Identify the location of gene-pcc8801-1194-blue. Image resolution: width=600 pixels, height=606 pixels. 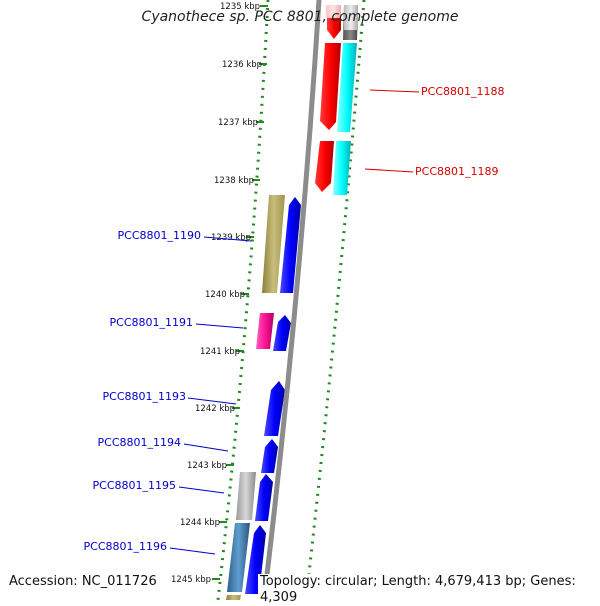
(269, 456).